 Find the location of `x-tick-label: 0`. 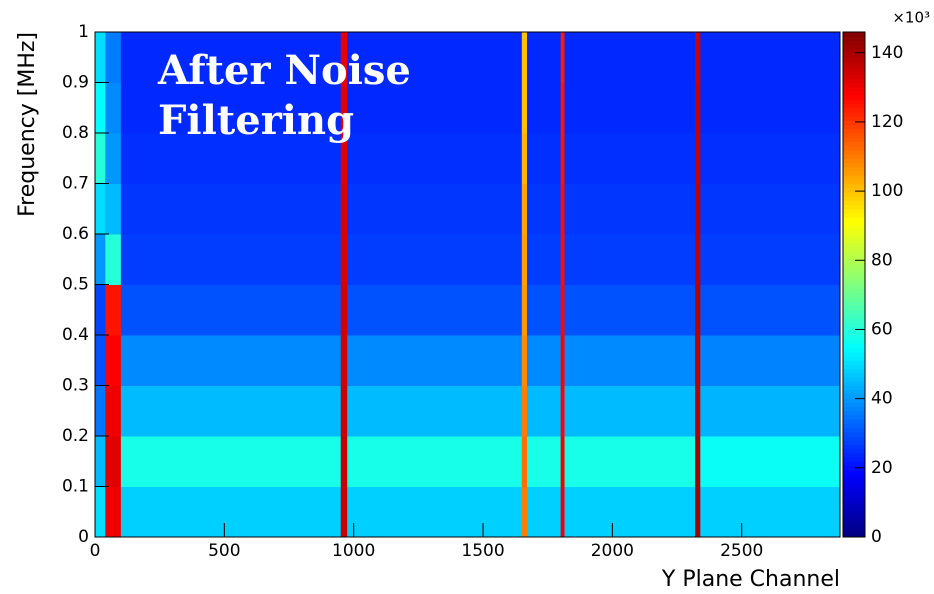

x-tick-label: 0 is located at coordinates (95, 551).